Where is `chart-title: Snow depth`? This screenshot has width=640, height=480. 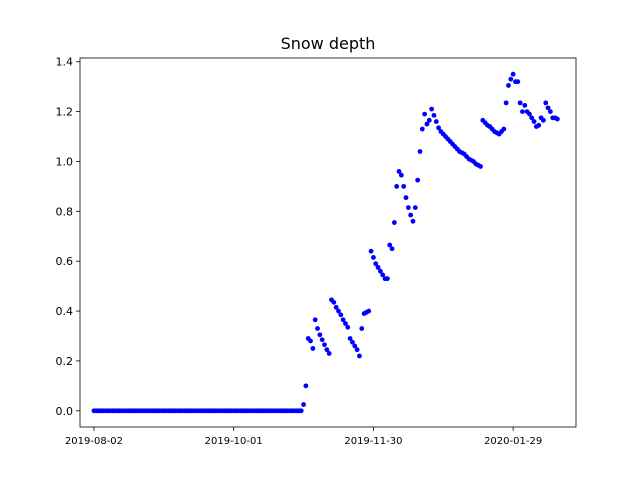
chart-title: Snow depth is located at coordinates (328, 43).